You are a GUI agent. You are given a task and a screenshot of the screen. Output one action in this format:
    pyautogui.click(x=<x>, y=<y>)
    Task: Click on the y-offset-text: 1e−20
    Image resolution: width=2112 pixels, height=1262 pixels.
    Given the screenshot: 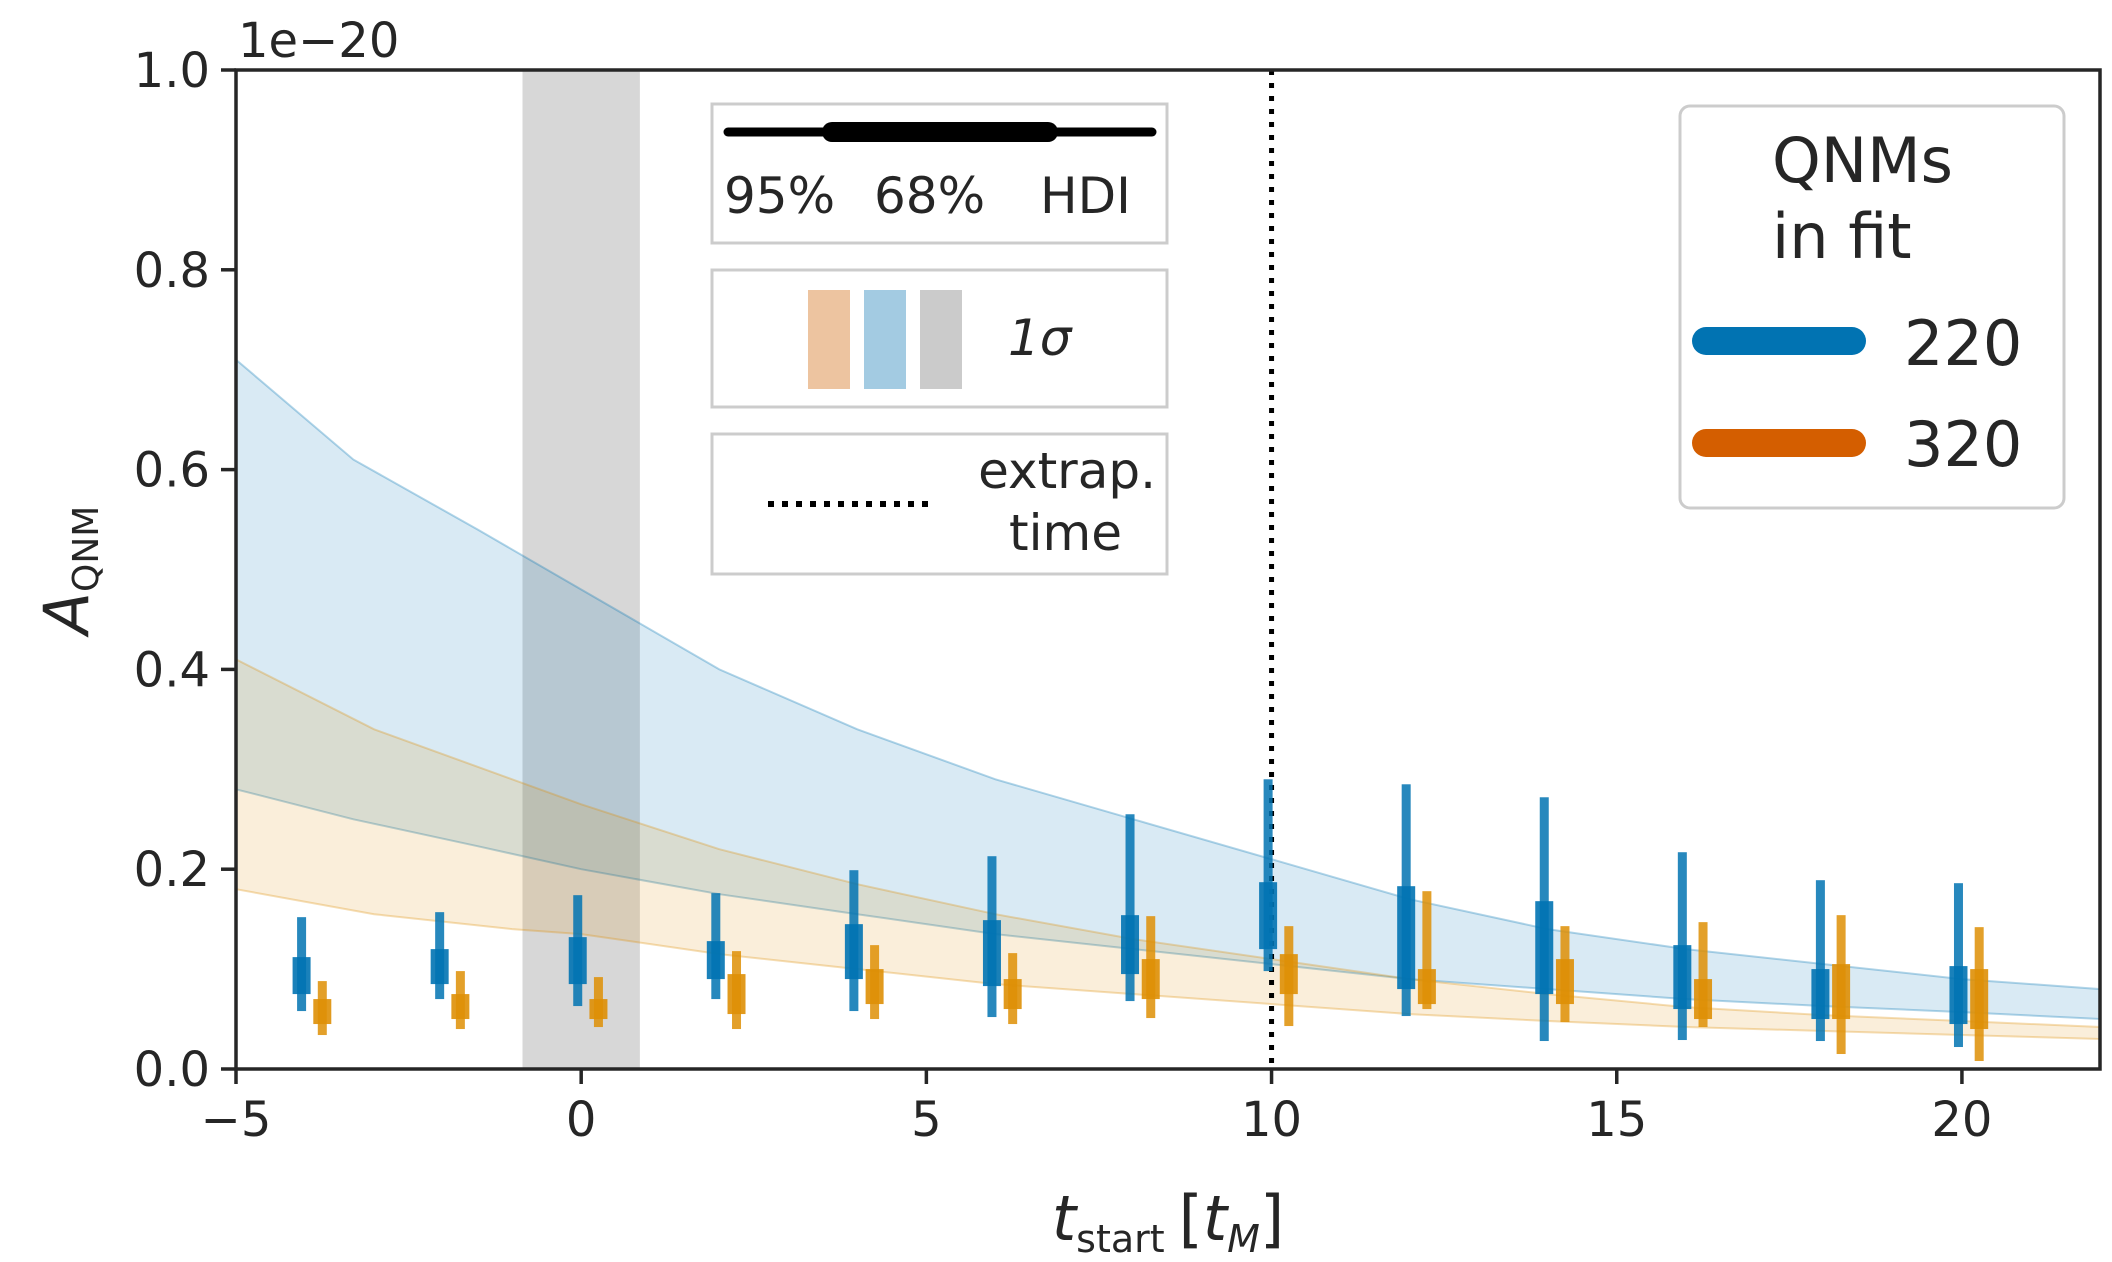 What is the action you would take?
    pyautogui.click(x=318, y=41)
    